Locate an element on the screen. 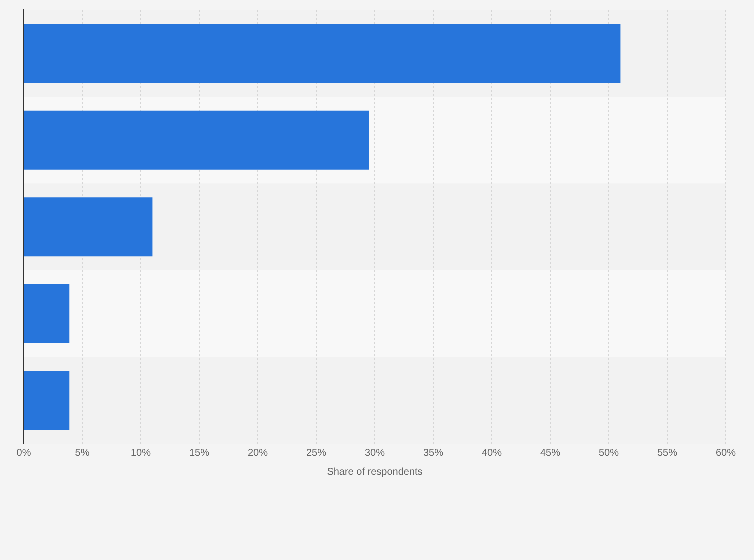 The image size is (754, 560). x-tick-label: 15% is located at coordinates (199, 453).